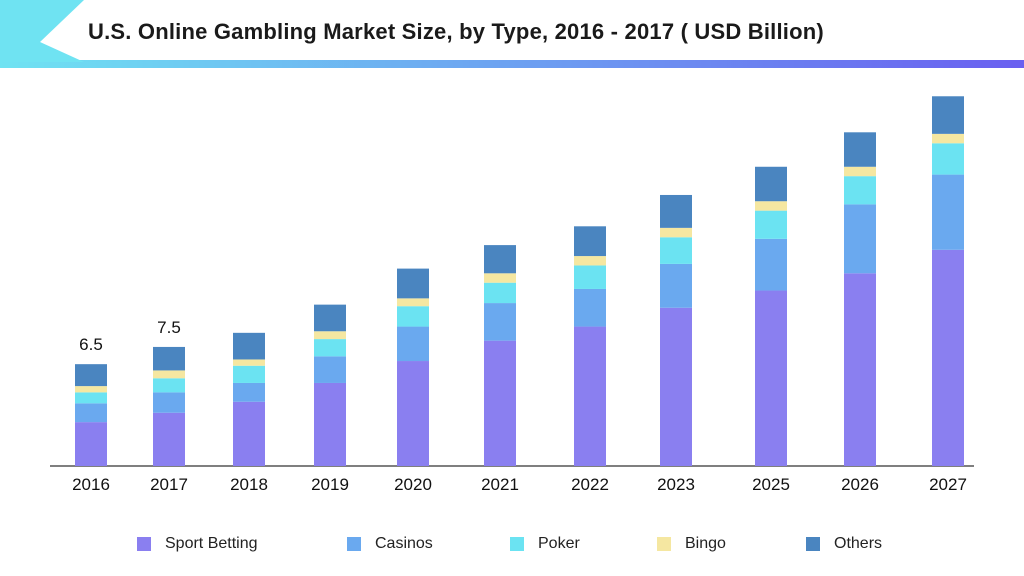 Image resolution: width=1024 pixels, height=576 pixels. Describe the element at coordinates (169, 358) in the screenshot. I see `bar-segment-others-2017` at that location.